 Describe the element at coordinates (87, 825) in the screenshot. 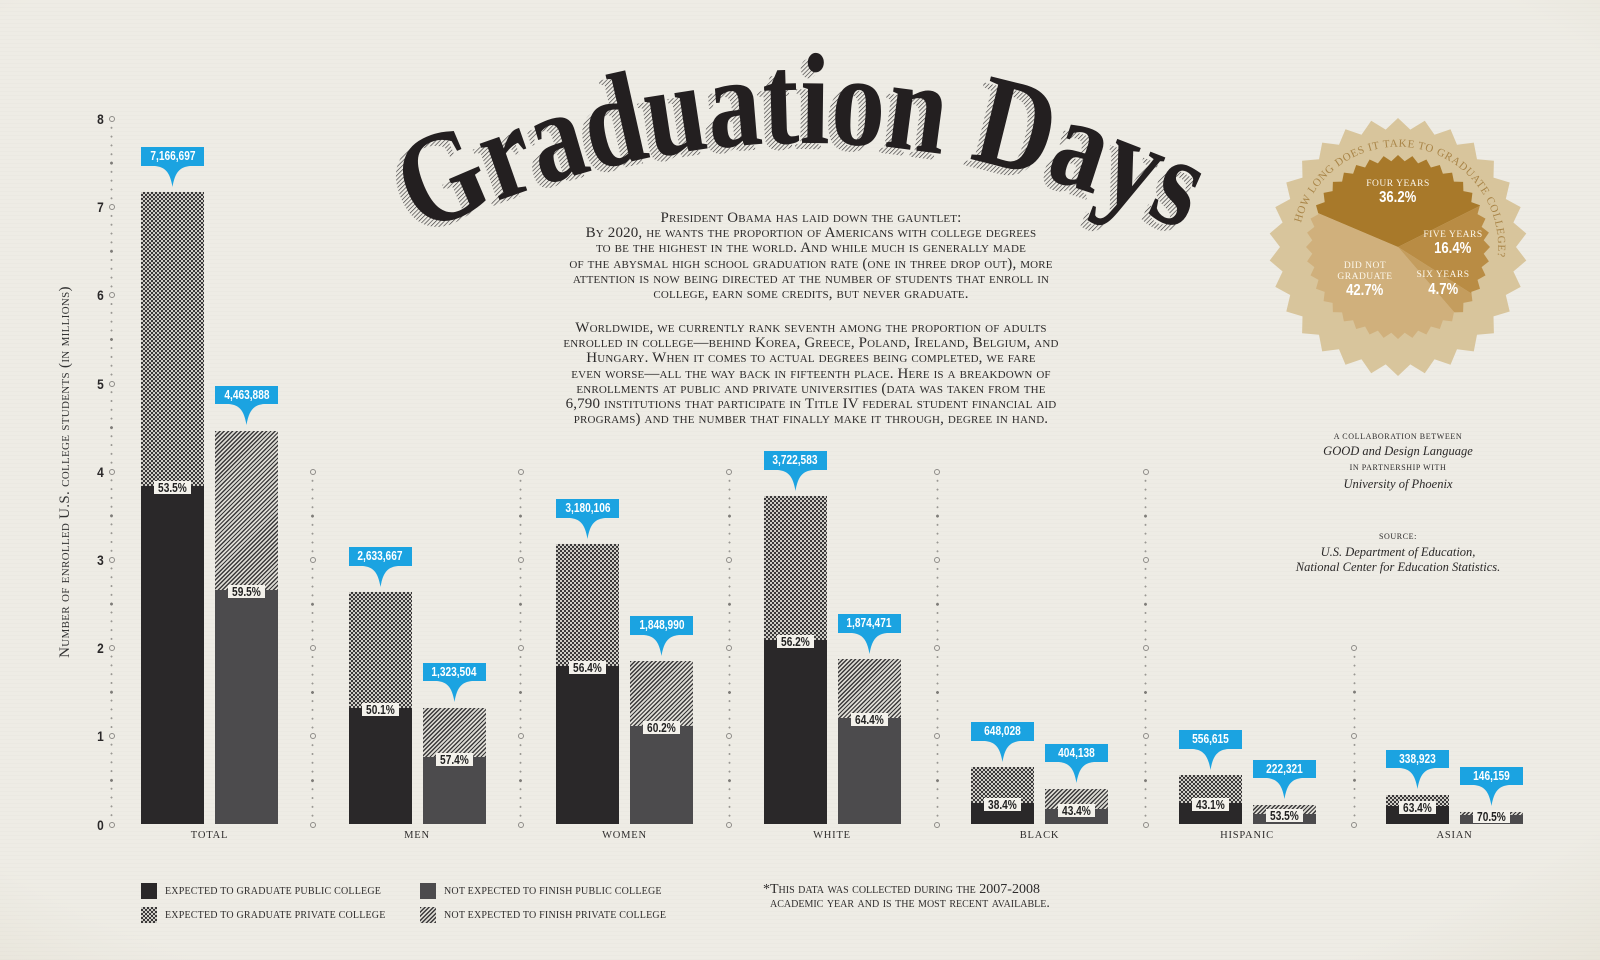

I see `y-axis-tick-label: 0` at that location.